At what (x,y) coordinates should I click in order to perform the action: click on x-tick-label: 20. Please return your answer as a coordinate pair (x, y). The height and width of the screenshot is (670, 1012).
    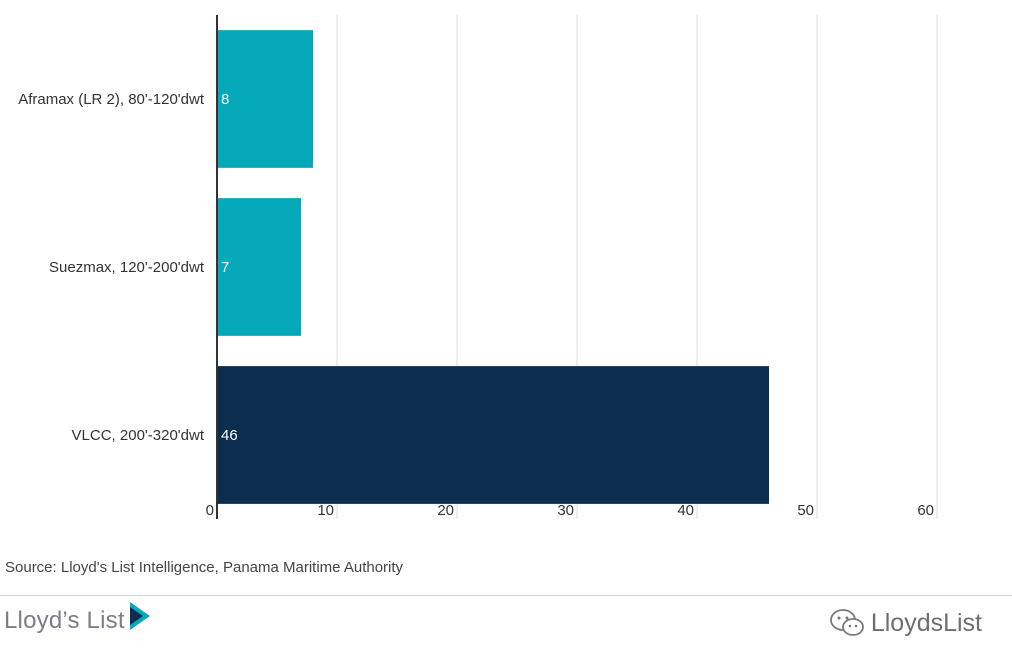
    Looking at the image, I should click on (445, 510).